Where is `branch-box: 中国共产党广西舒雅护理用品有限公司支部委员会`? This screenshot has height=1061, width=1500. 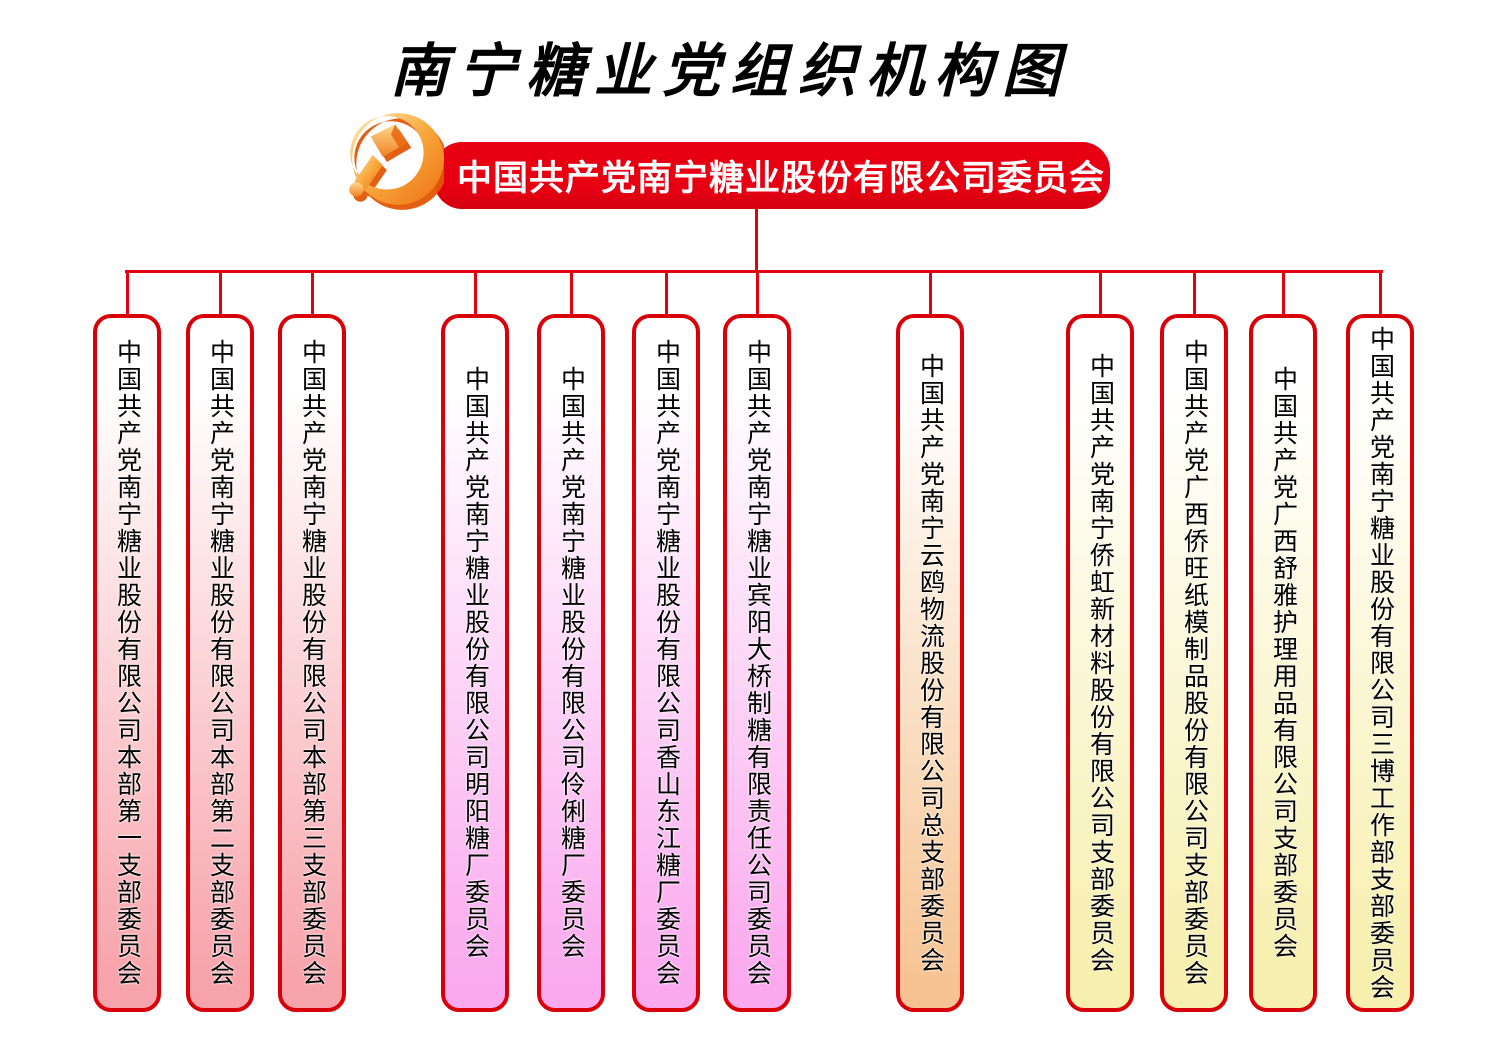
branch-box: 中国共产党广西舒雅护理用品有限公司支部委员会 is located at coordinates (1283, 663).